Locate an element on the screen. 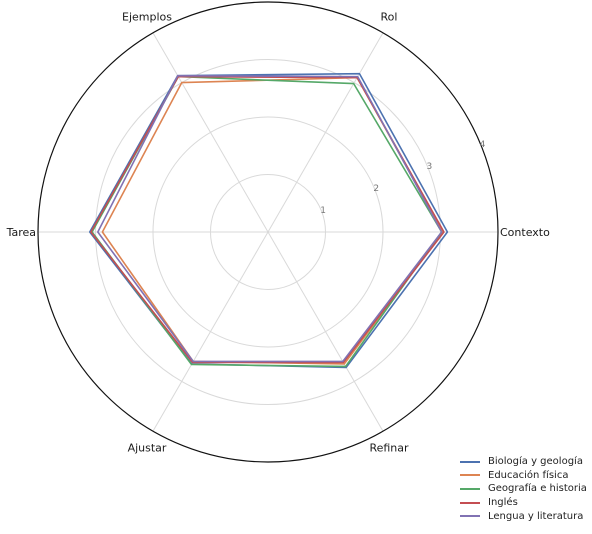 This screenshot has width=592, height=534. legend-entry: Educación física is located at coordinates (523, 476).